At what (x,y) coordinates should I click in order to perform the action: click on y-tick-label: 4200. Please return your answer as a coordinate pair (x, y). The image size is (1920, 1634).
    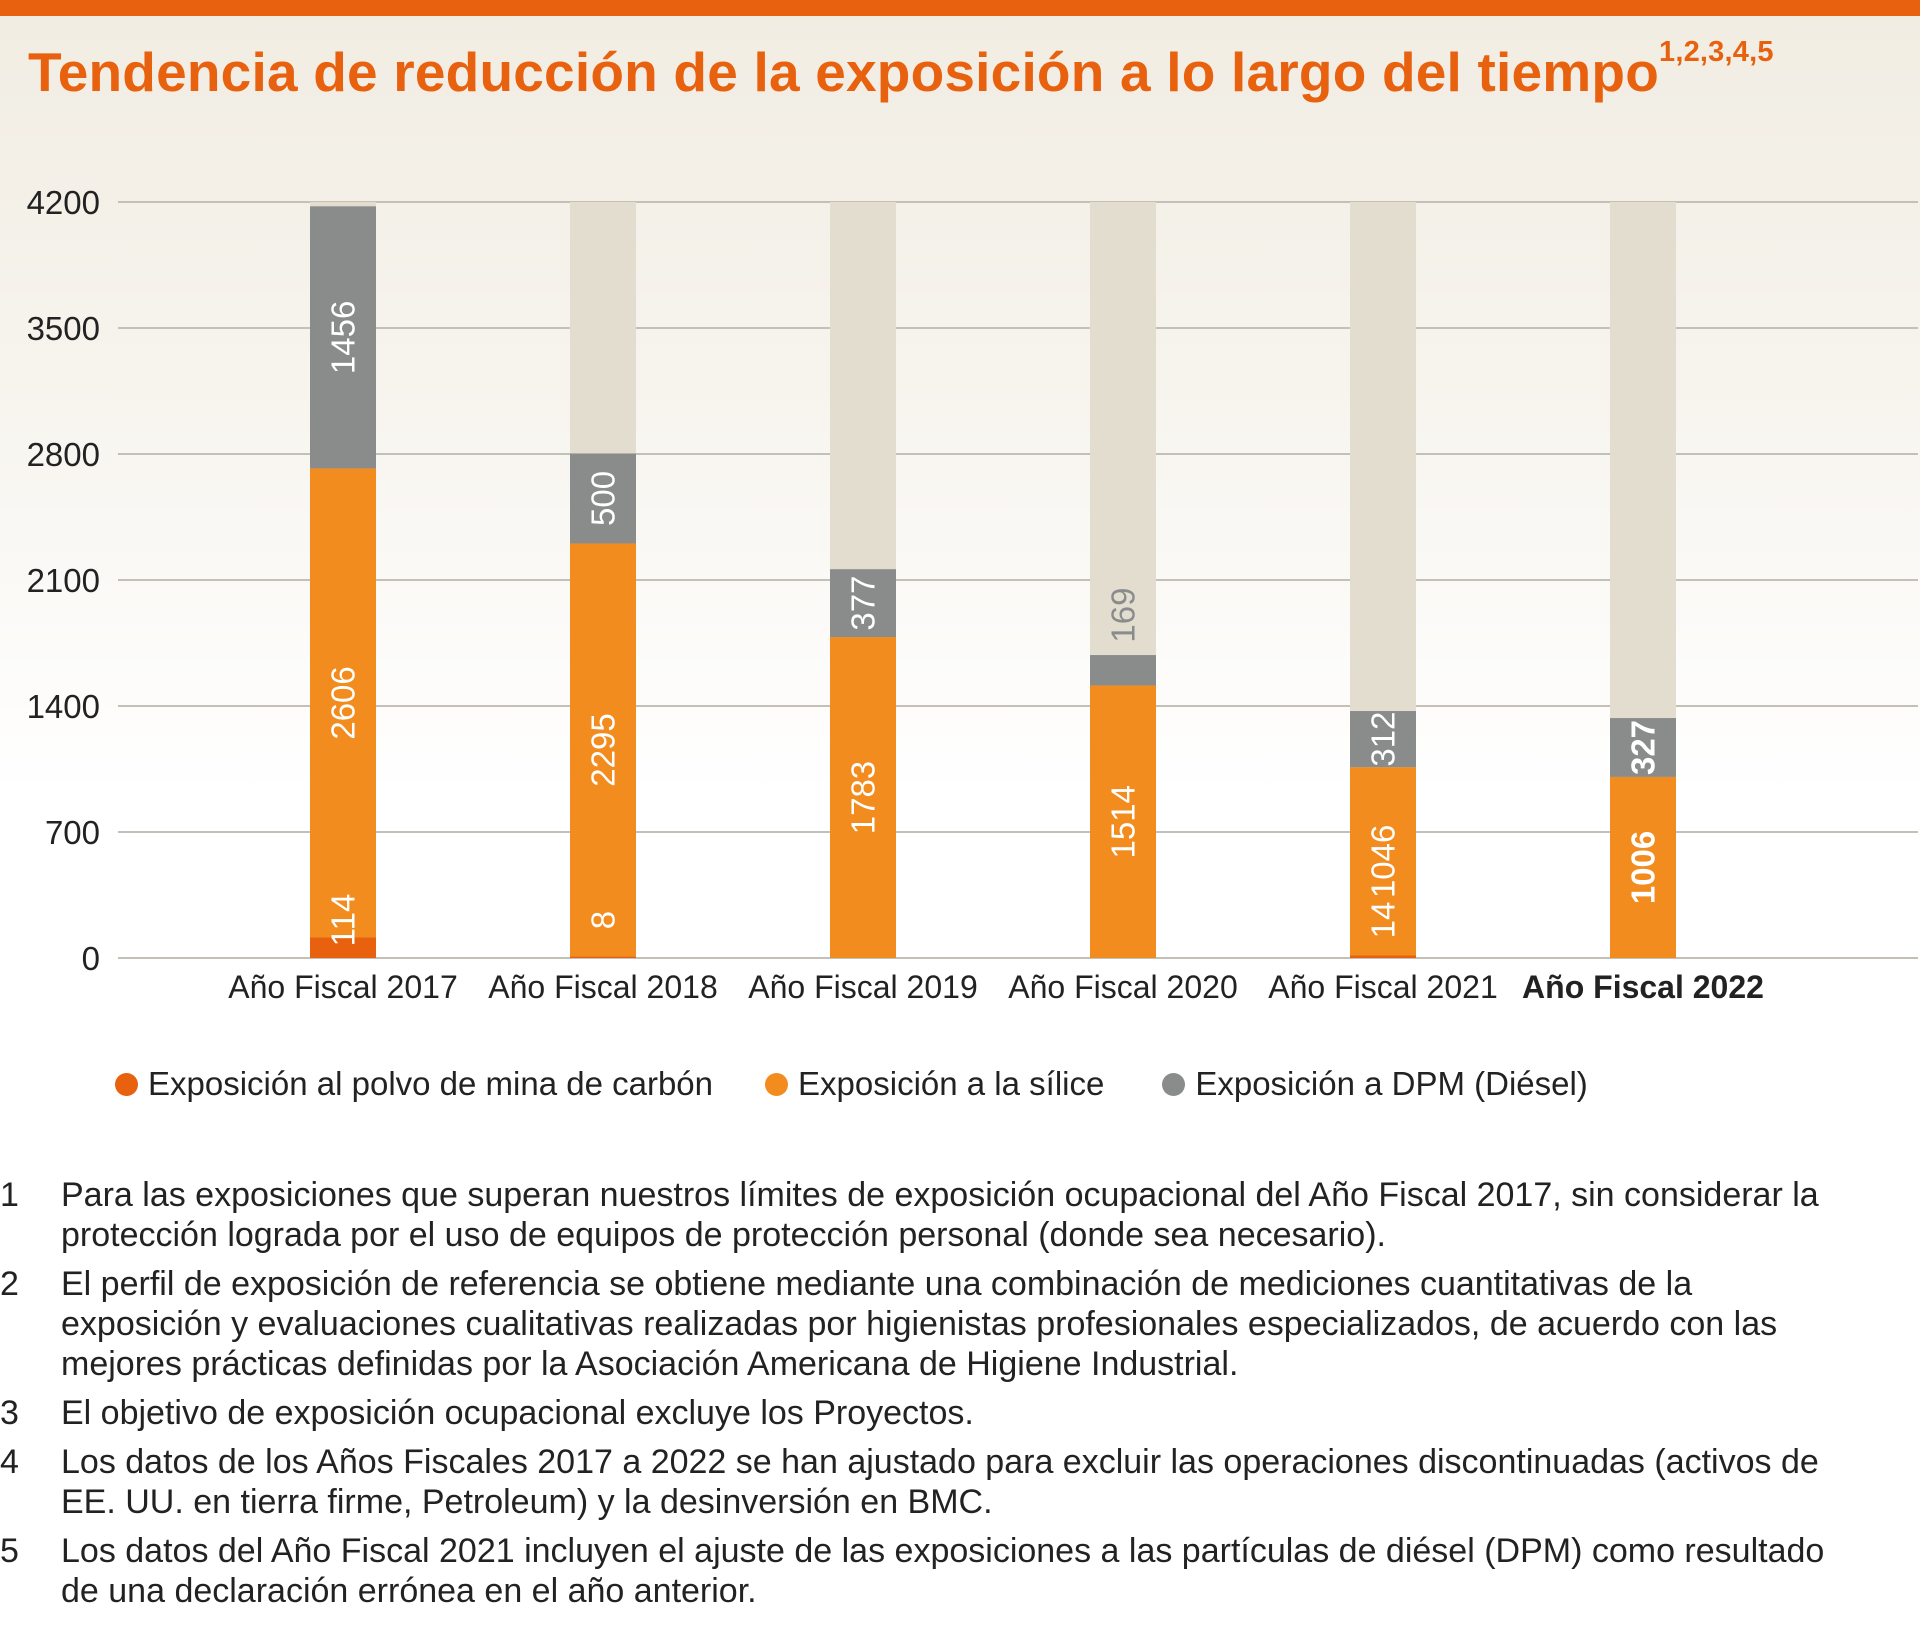
    Looking at the image, I should click on (63, 202).